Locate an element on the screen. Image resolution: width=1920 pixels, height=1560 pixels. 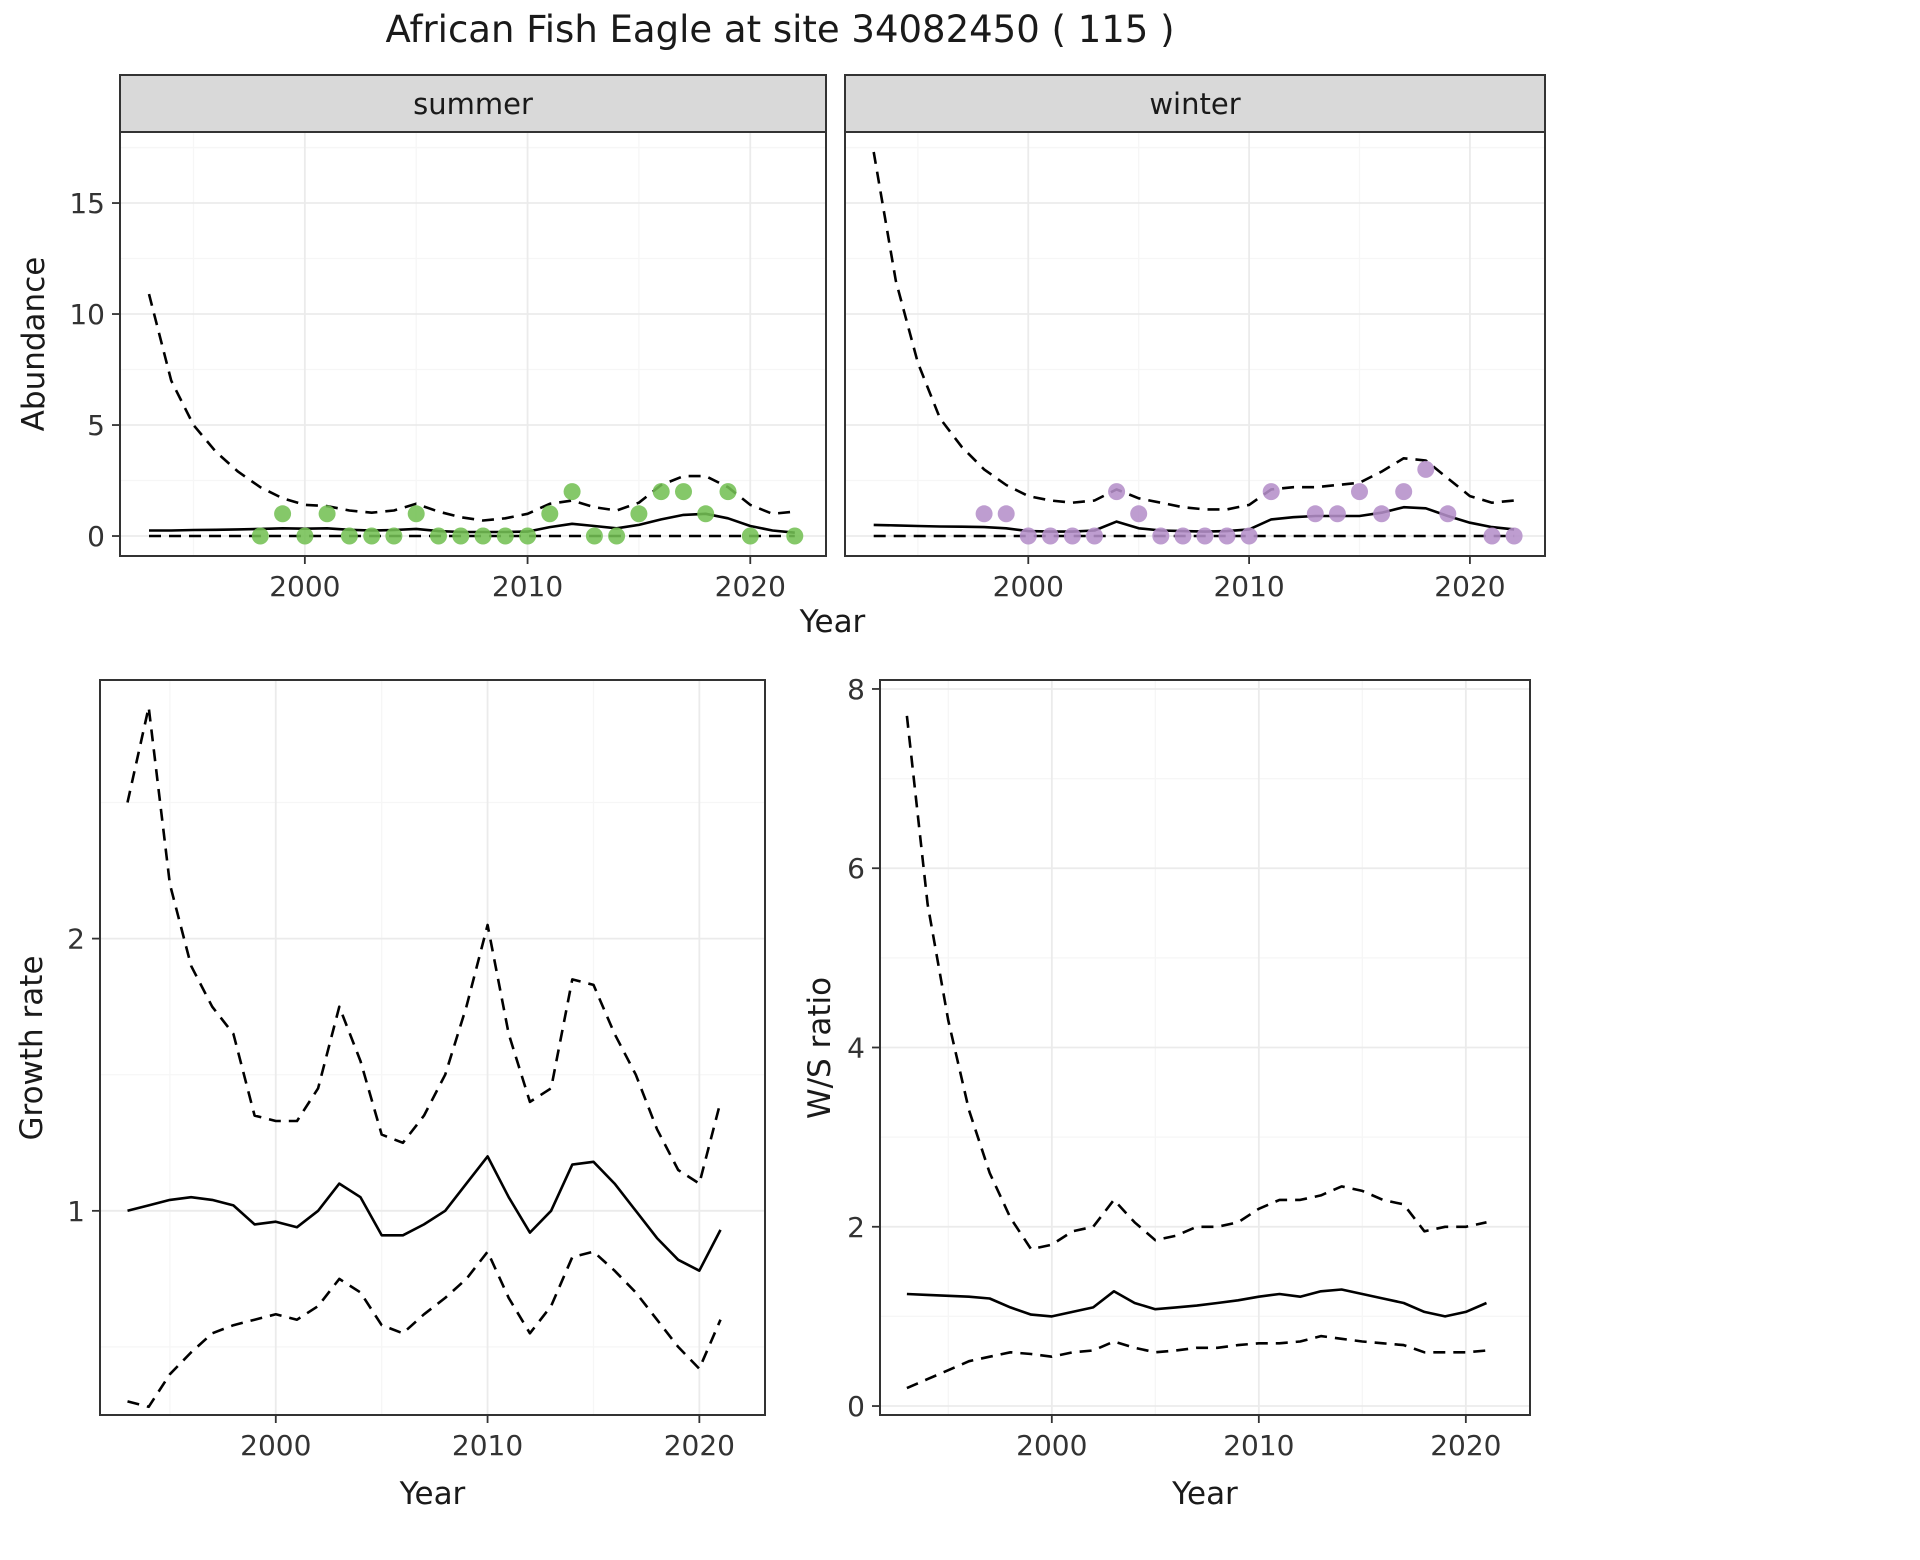
summer-x-tick-label: 2000 is located at coordinates (304, 586).